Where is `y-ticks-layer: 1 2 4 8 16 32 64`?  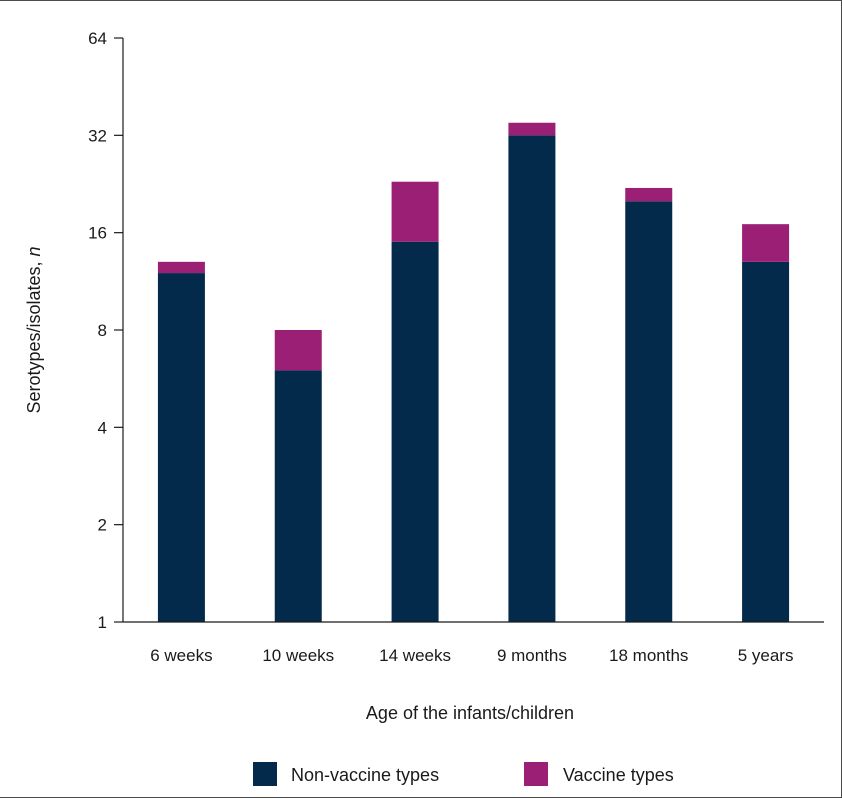
y-ticks-layer: 1 2 4 8 16 32 64 is located at coordinates (105, 330).